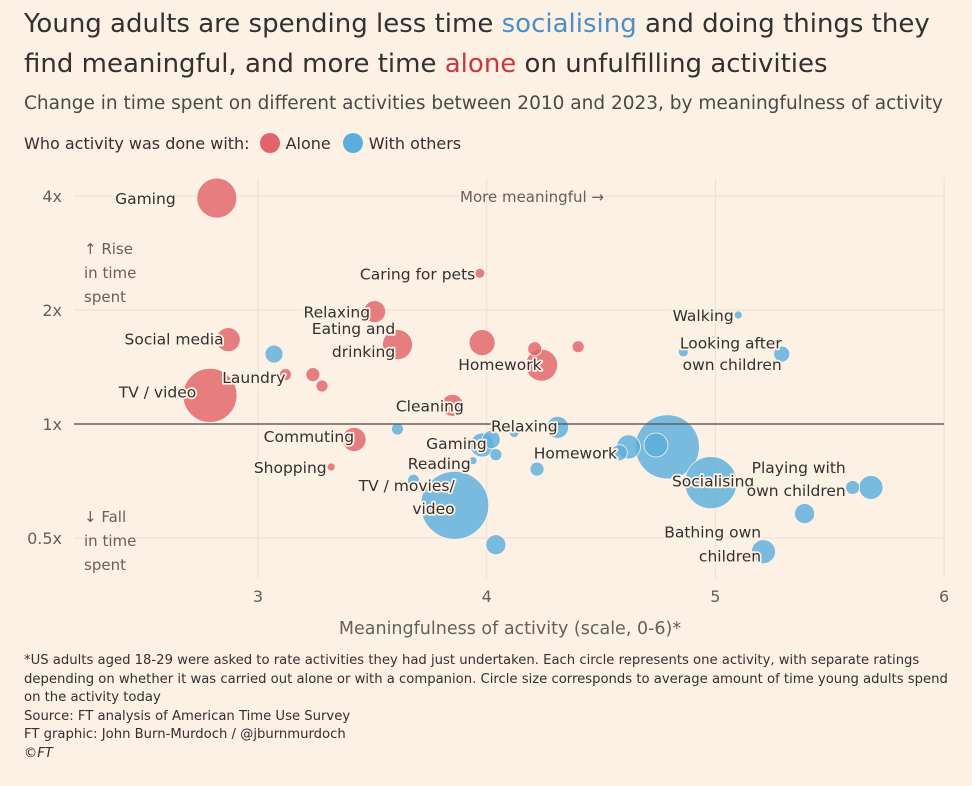 This screenshot has height=786, width=972. I want to click on point-label: TV / movies/, so click(407, 486).